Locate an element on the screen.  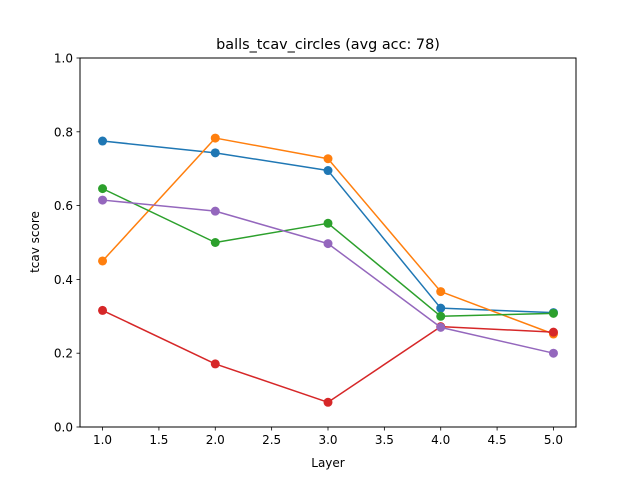
x-tick-label: 1.0 is located at coordinates (102, 440).